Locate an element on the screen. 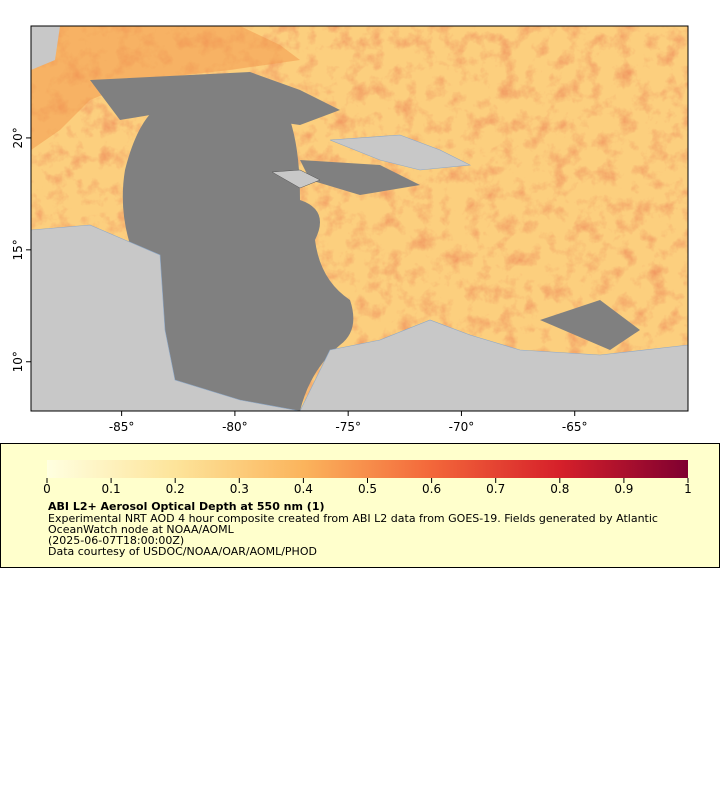  y-tick-label: 20° is located at coordinates (18, 137).